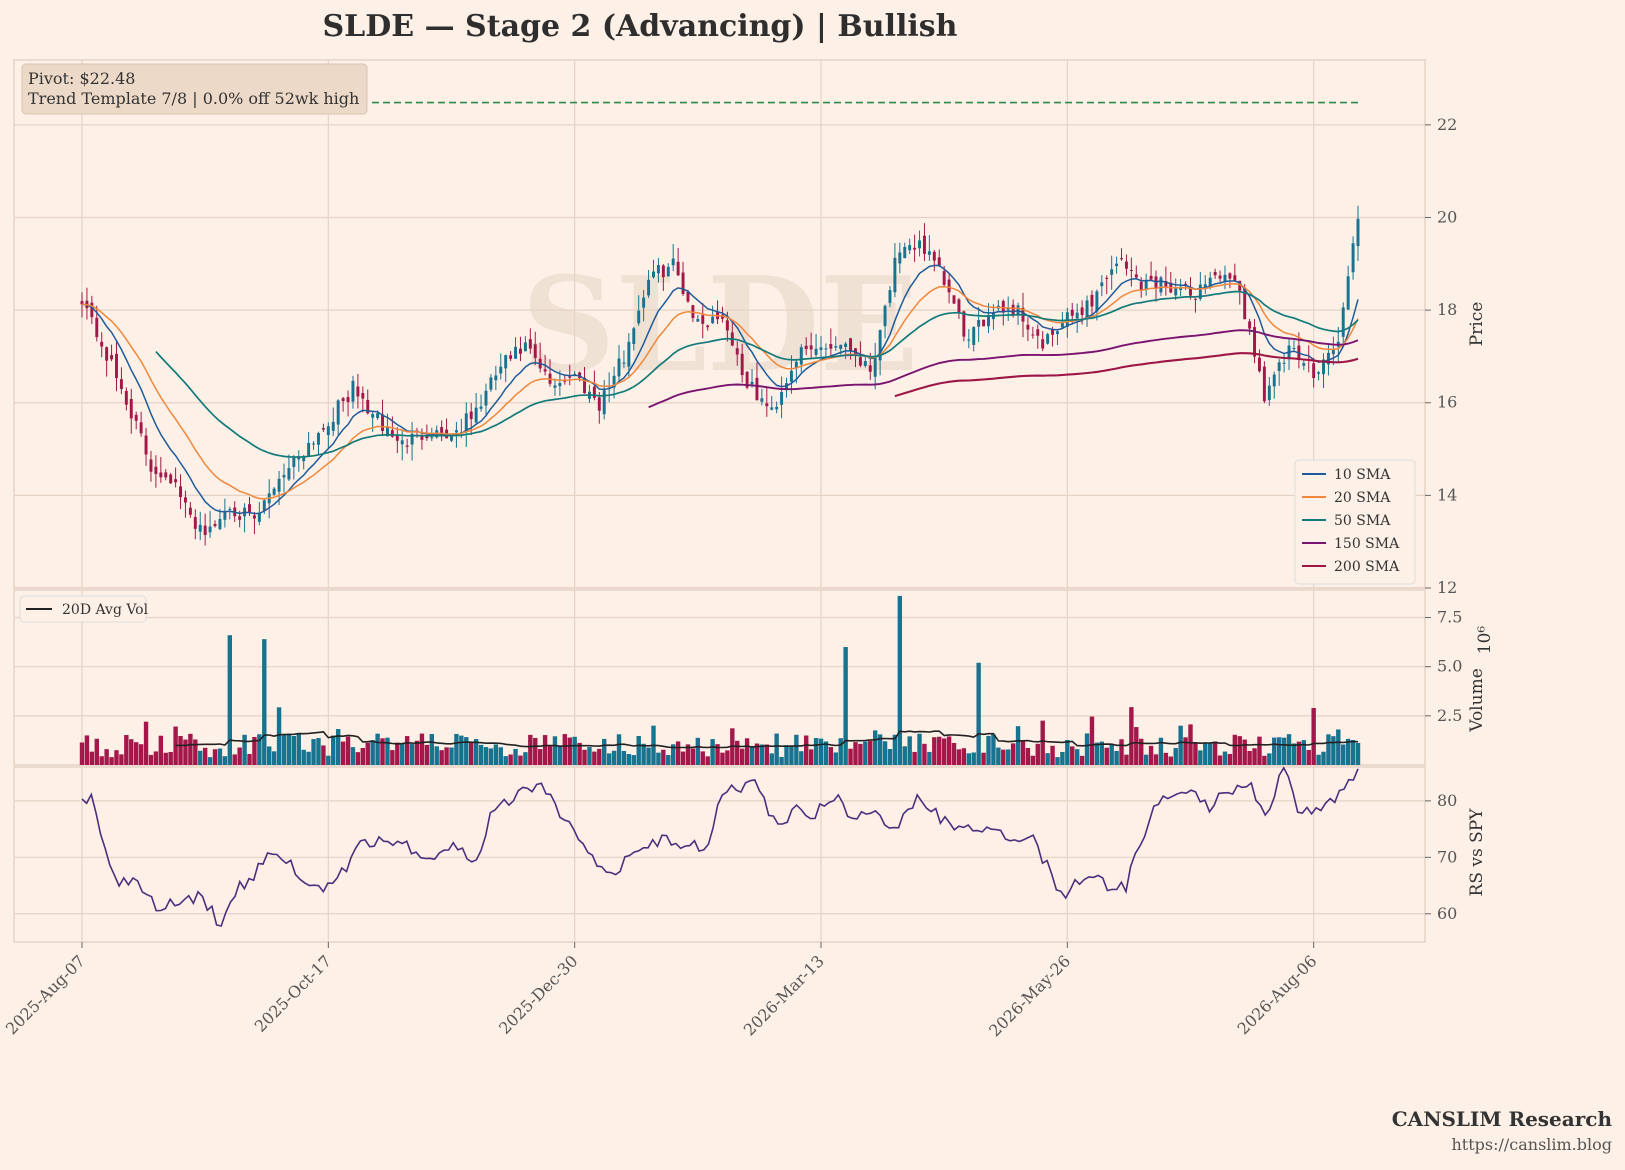 This screenshot has width=1625, height=1170. I want to click on footer-url: https://canslim.blog, so click(1531, 1144).